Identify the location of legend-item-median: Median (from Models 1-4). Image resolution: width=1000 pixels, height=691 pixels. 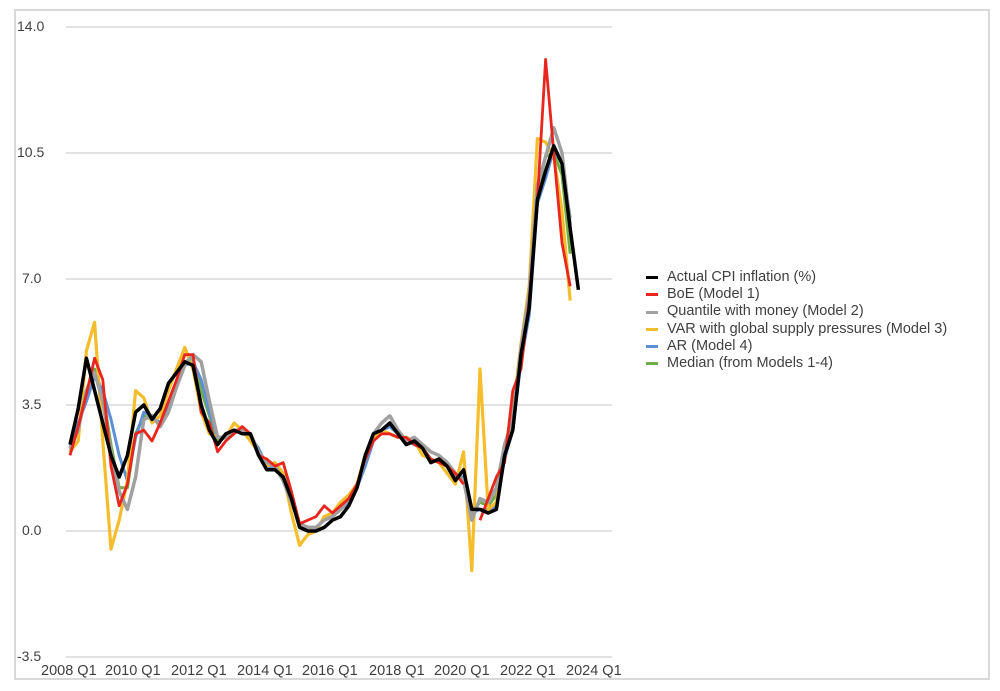
(796, 363).